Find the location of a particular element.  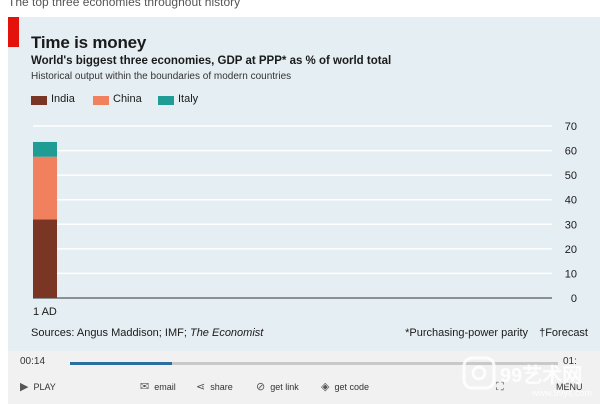

email-icon: ✉ is located at coordinates (145, 386).